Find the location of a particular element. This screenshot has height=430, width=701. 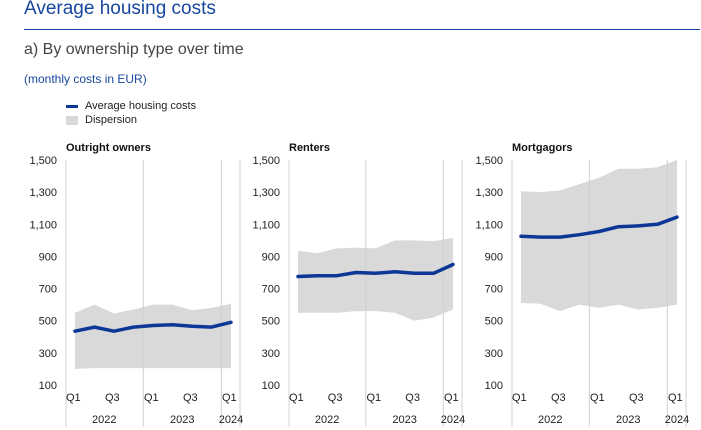

legend-line-swatch is located at coordinates (72, 106).